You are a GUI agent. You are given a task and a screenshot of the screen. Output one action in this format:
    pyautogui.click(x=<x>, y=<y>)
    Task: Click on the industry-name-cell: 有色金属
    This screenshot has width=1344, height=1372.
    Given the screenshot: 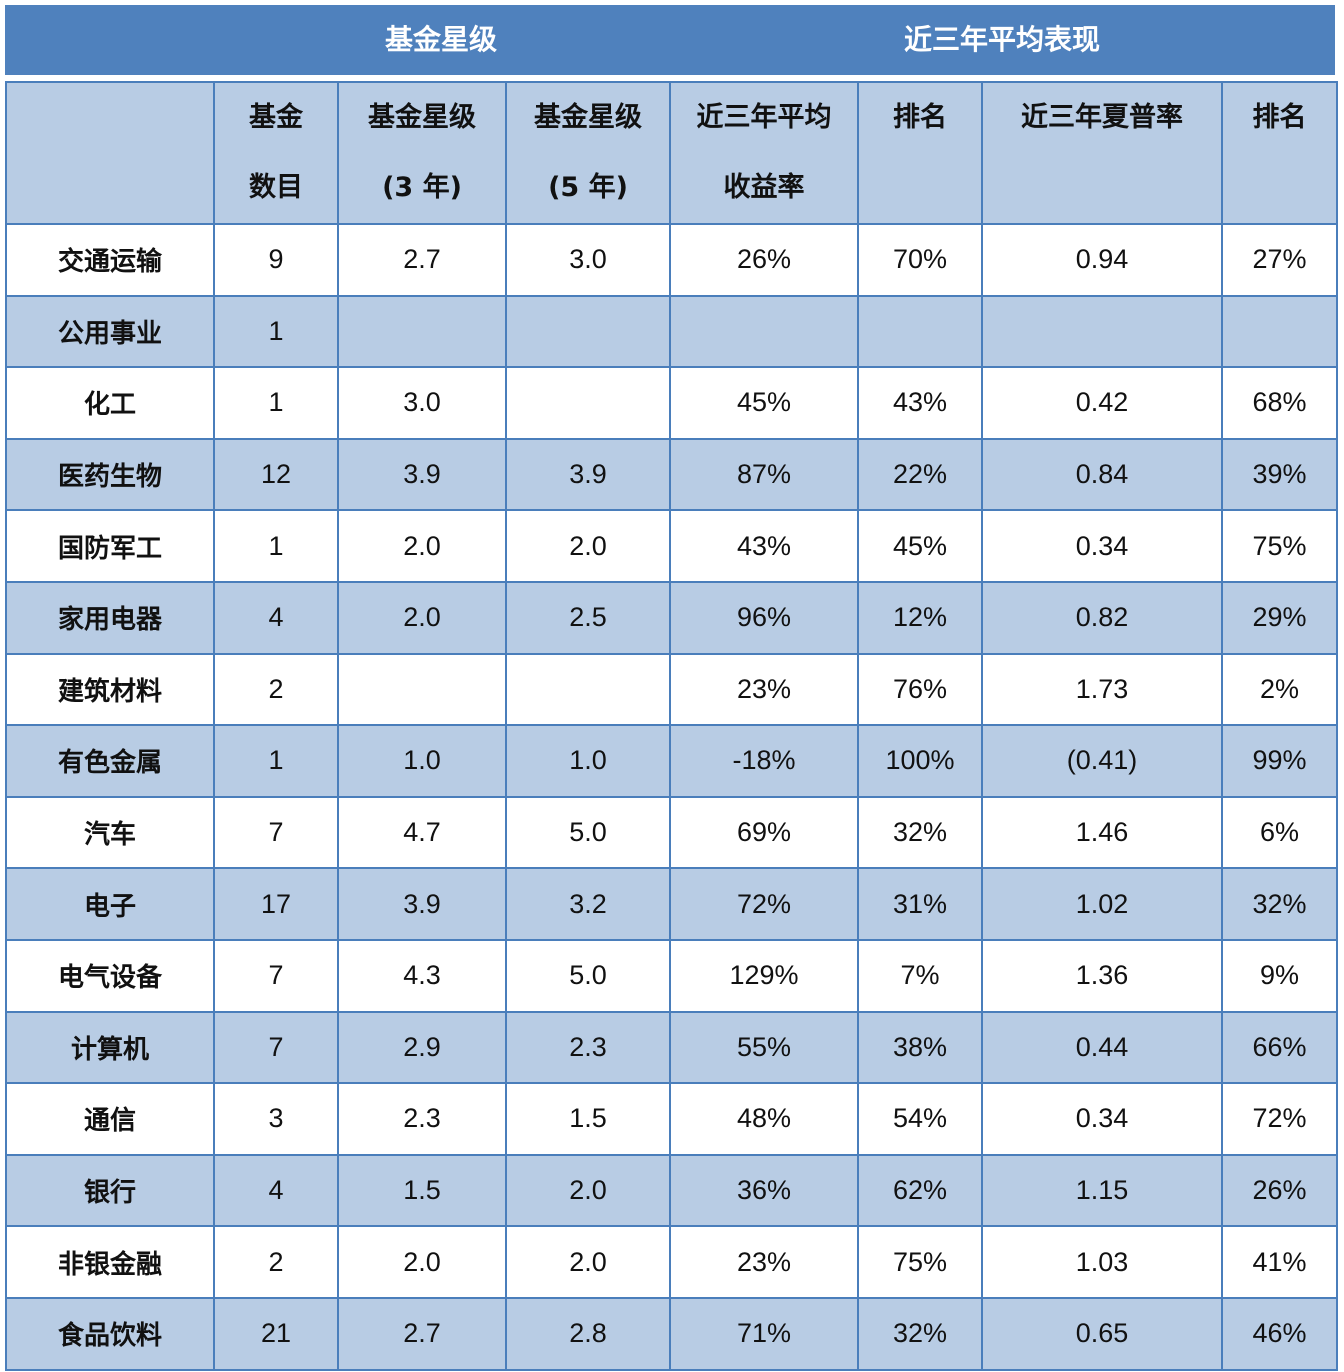 What is the action you would take?
    pyautogui.click(x=110, y=761)
    